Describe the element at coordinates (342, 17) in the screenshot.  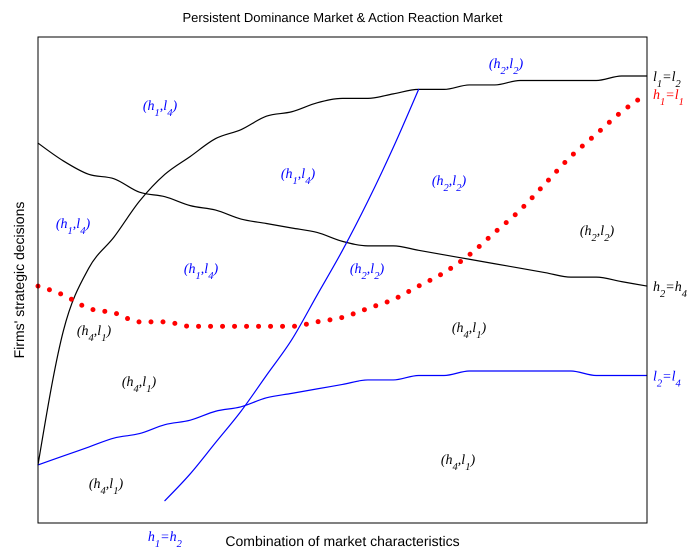
I see `chart-title: Persistent Dominance Market & Action Reaction Market` at that location.